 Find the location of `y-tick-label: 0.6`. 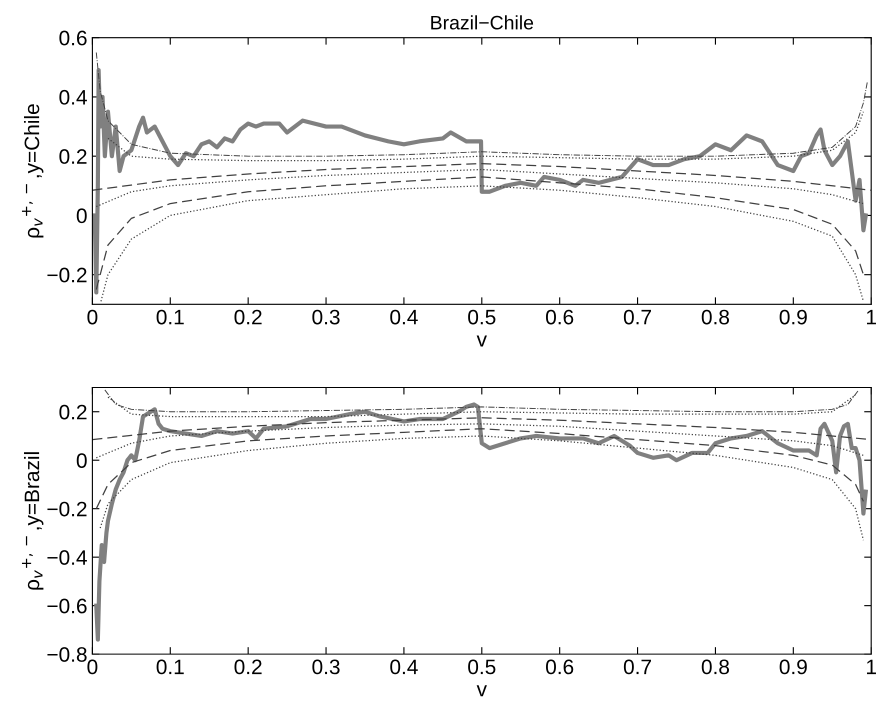

y-tick-label: 0.6 is located at coordinates (73, 38).